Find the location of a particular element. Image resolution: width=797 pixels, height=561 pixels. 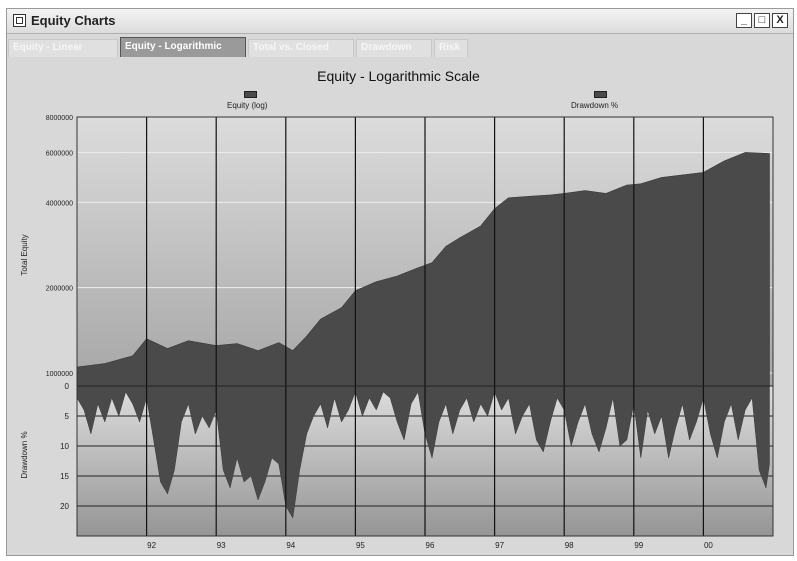

tab-equity-linear: Equity - Linear is located at coordinates (63, 48).